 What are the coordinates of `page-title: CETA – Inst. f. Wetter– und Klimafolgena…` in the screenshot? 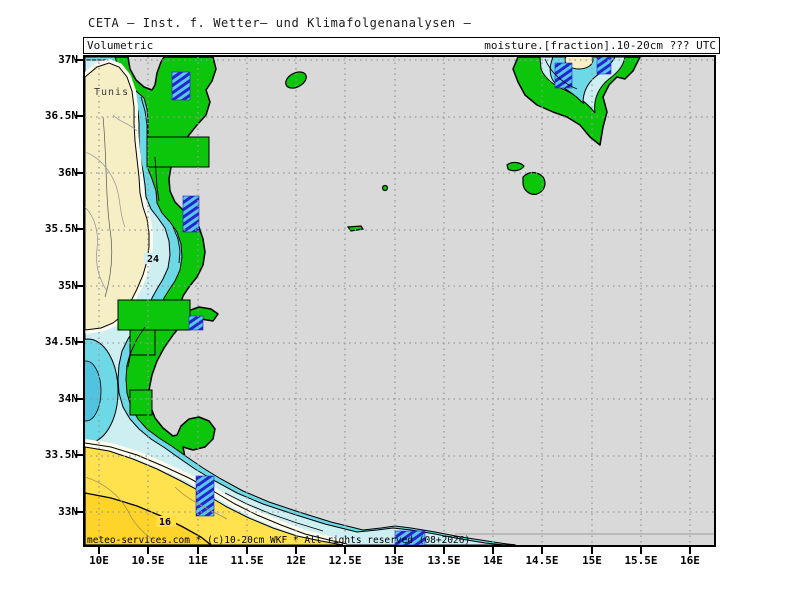 It's located at (280, 23).